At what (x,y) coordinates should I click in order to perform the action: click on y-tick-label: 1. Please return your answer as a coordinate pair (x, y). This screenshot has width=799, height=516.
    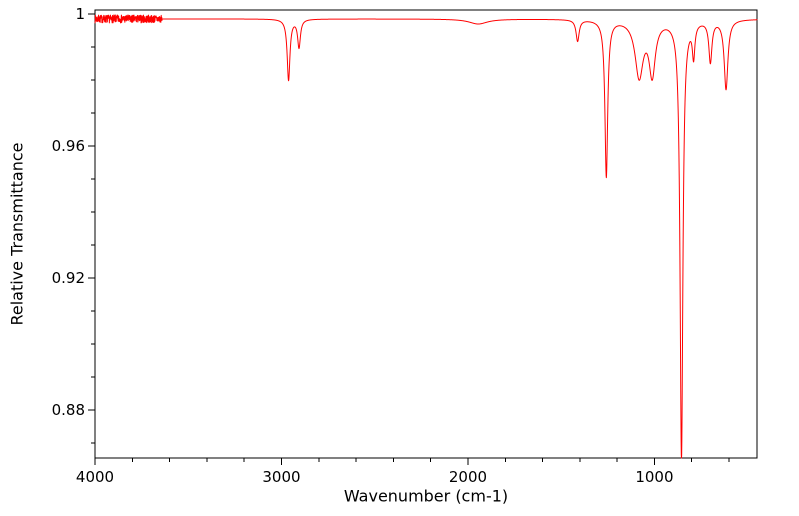
    Looking at the image, I should click on (80, 14).